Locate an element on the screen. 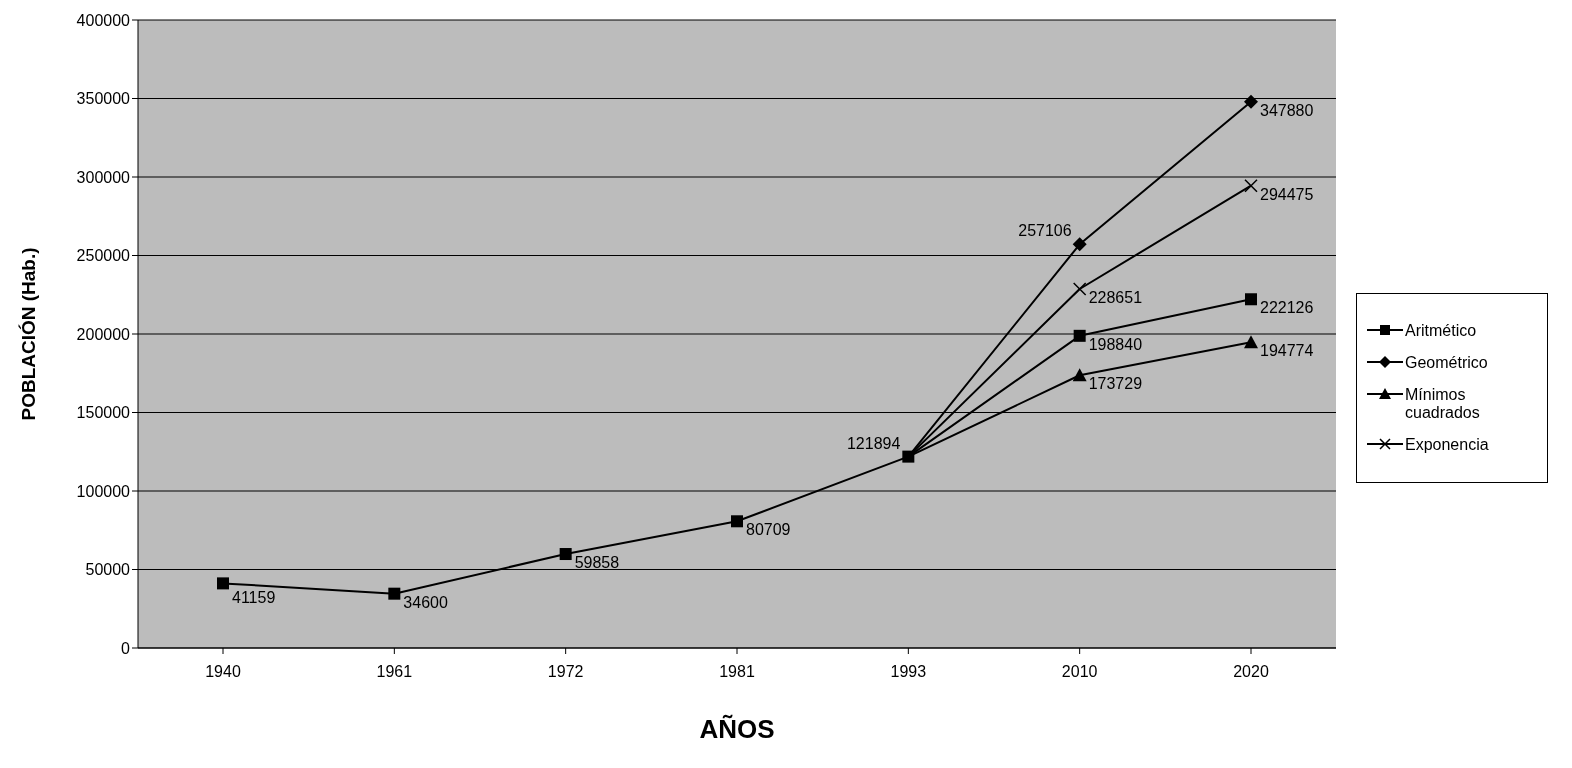 The height and width of the screenshot is (768, 1572). x-tick-label: 1981 is located at coordinates (737, 672).